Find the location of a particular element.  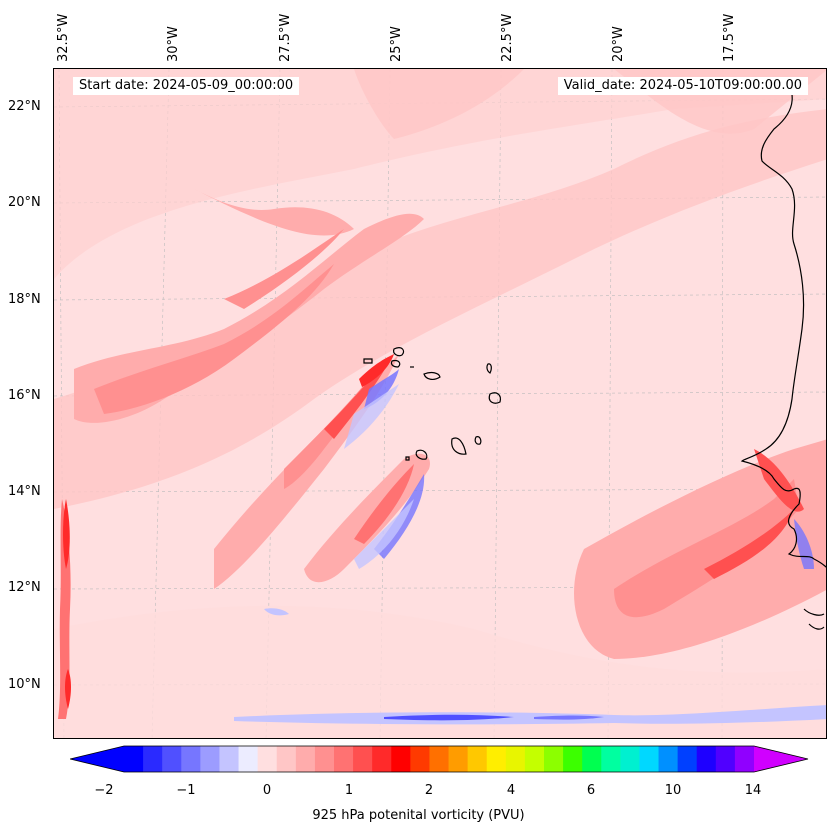

colorbar-tick-label: 0 is located at coordinates (267, 790).